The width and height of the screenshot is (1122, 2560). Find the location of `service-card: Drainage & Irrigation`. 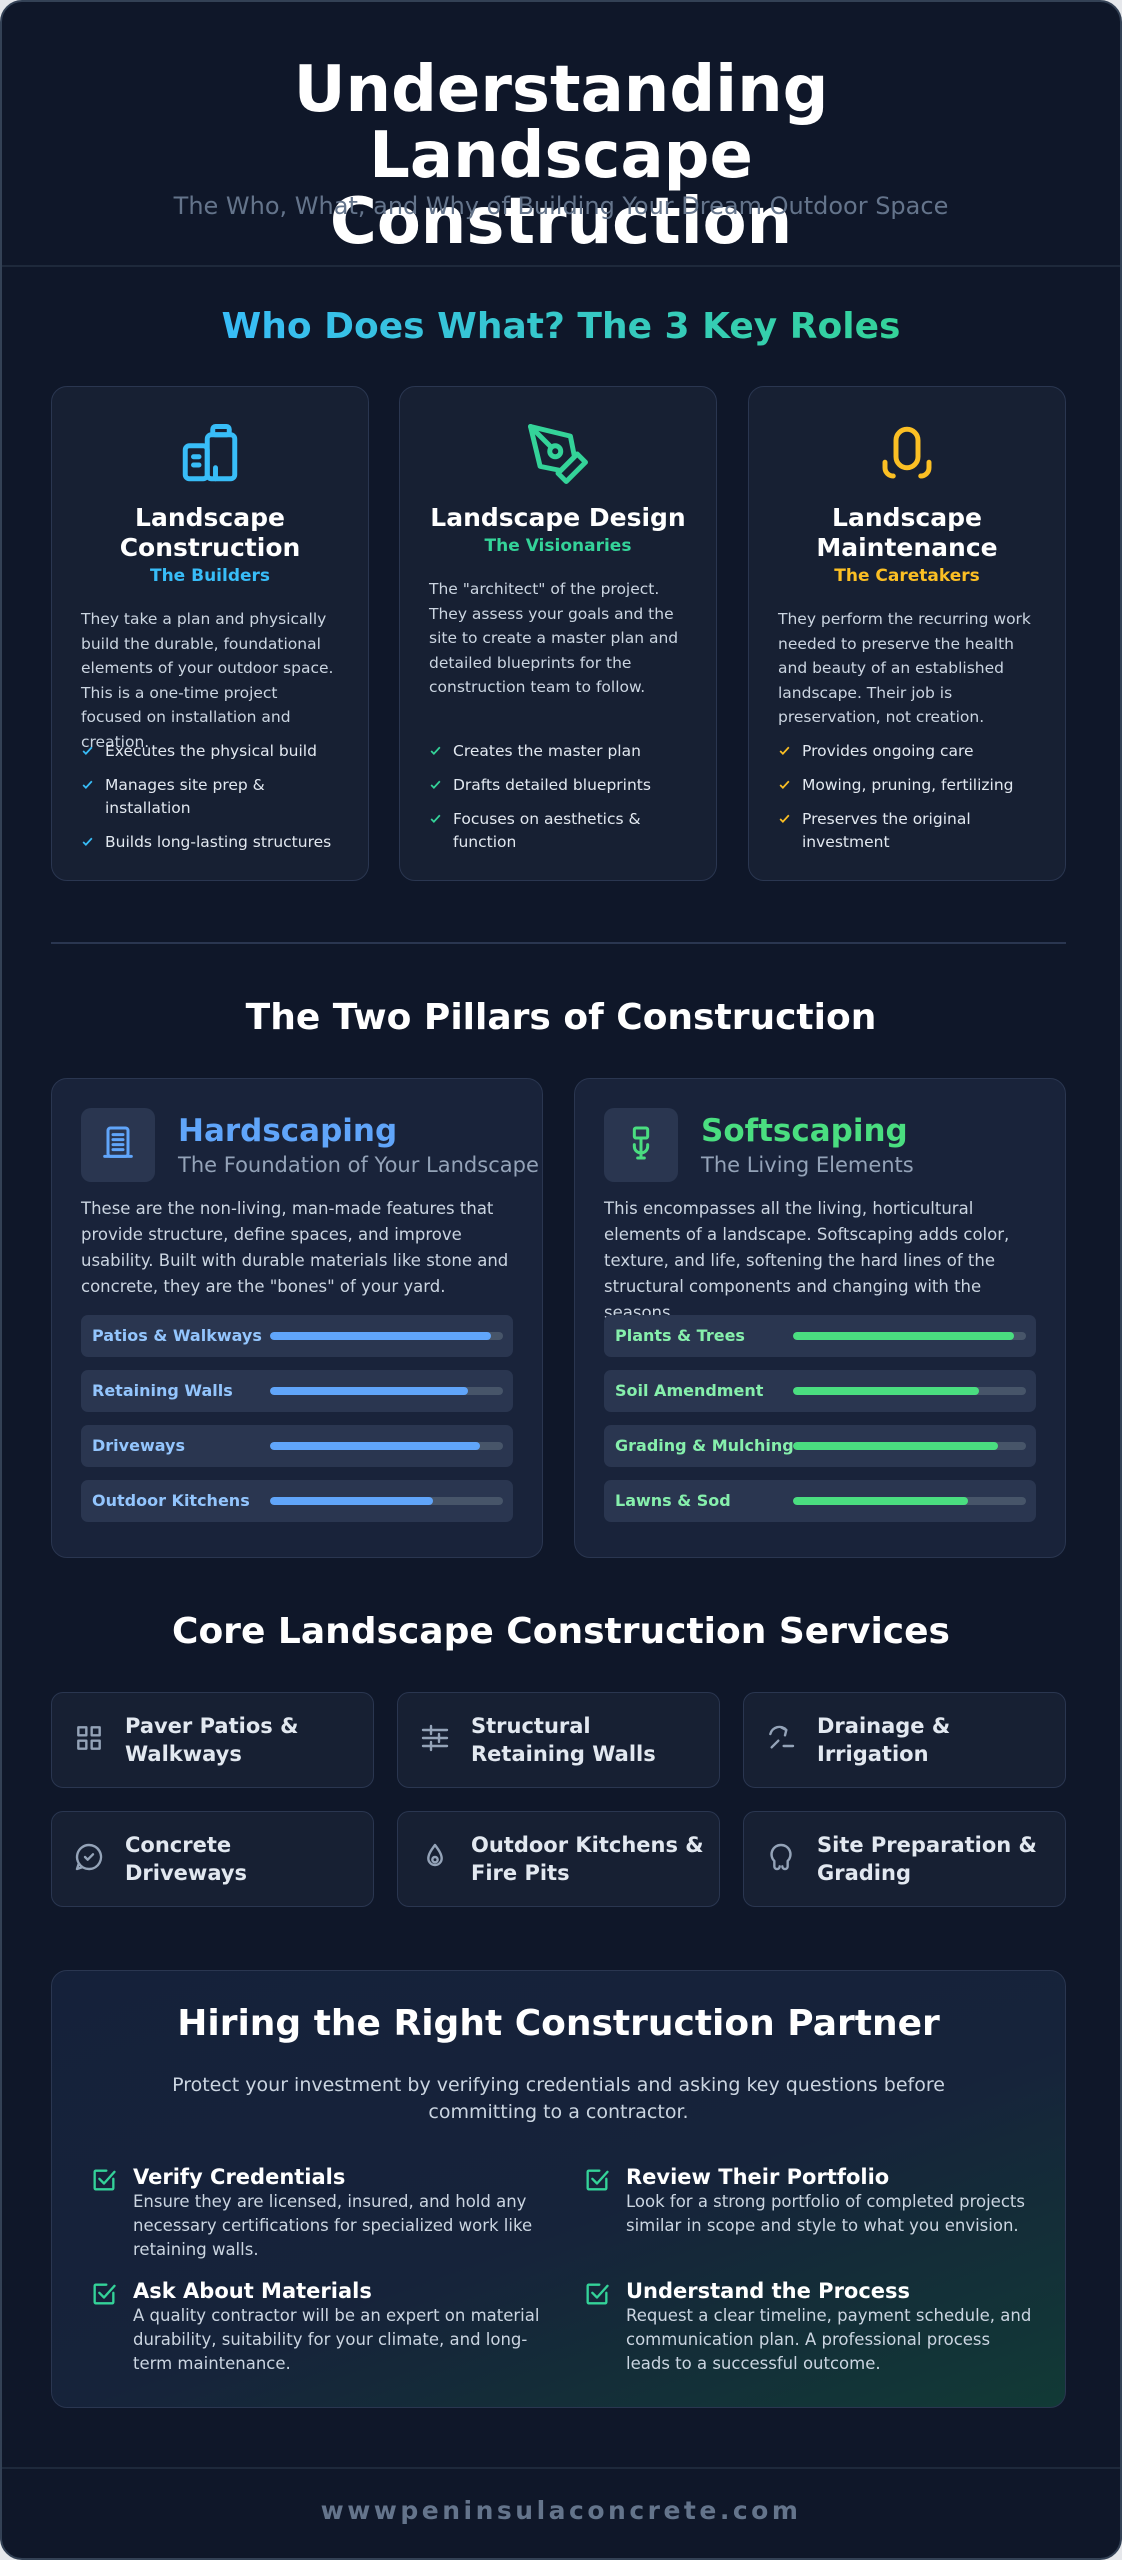

service-card: Drainage & Irrigation is located at coordinates (904, 1740).